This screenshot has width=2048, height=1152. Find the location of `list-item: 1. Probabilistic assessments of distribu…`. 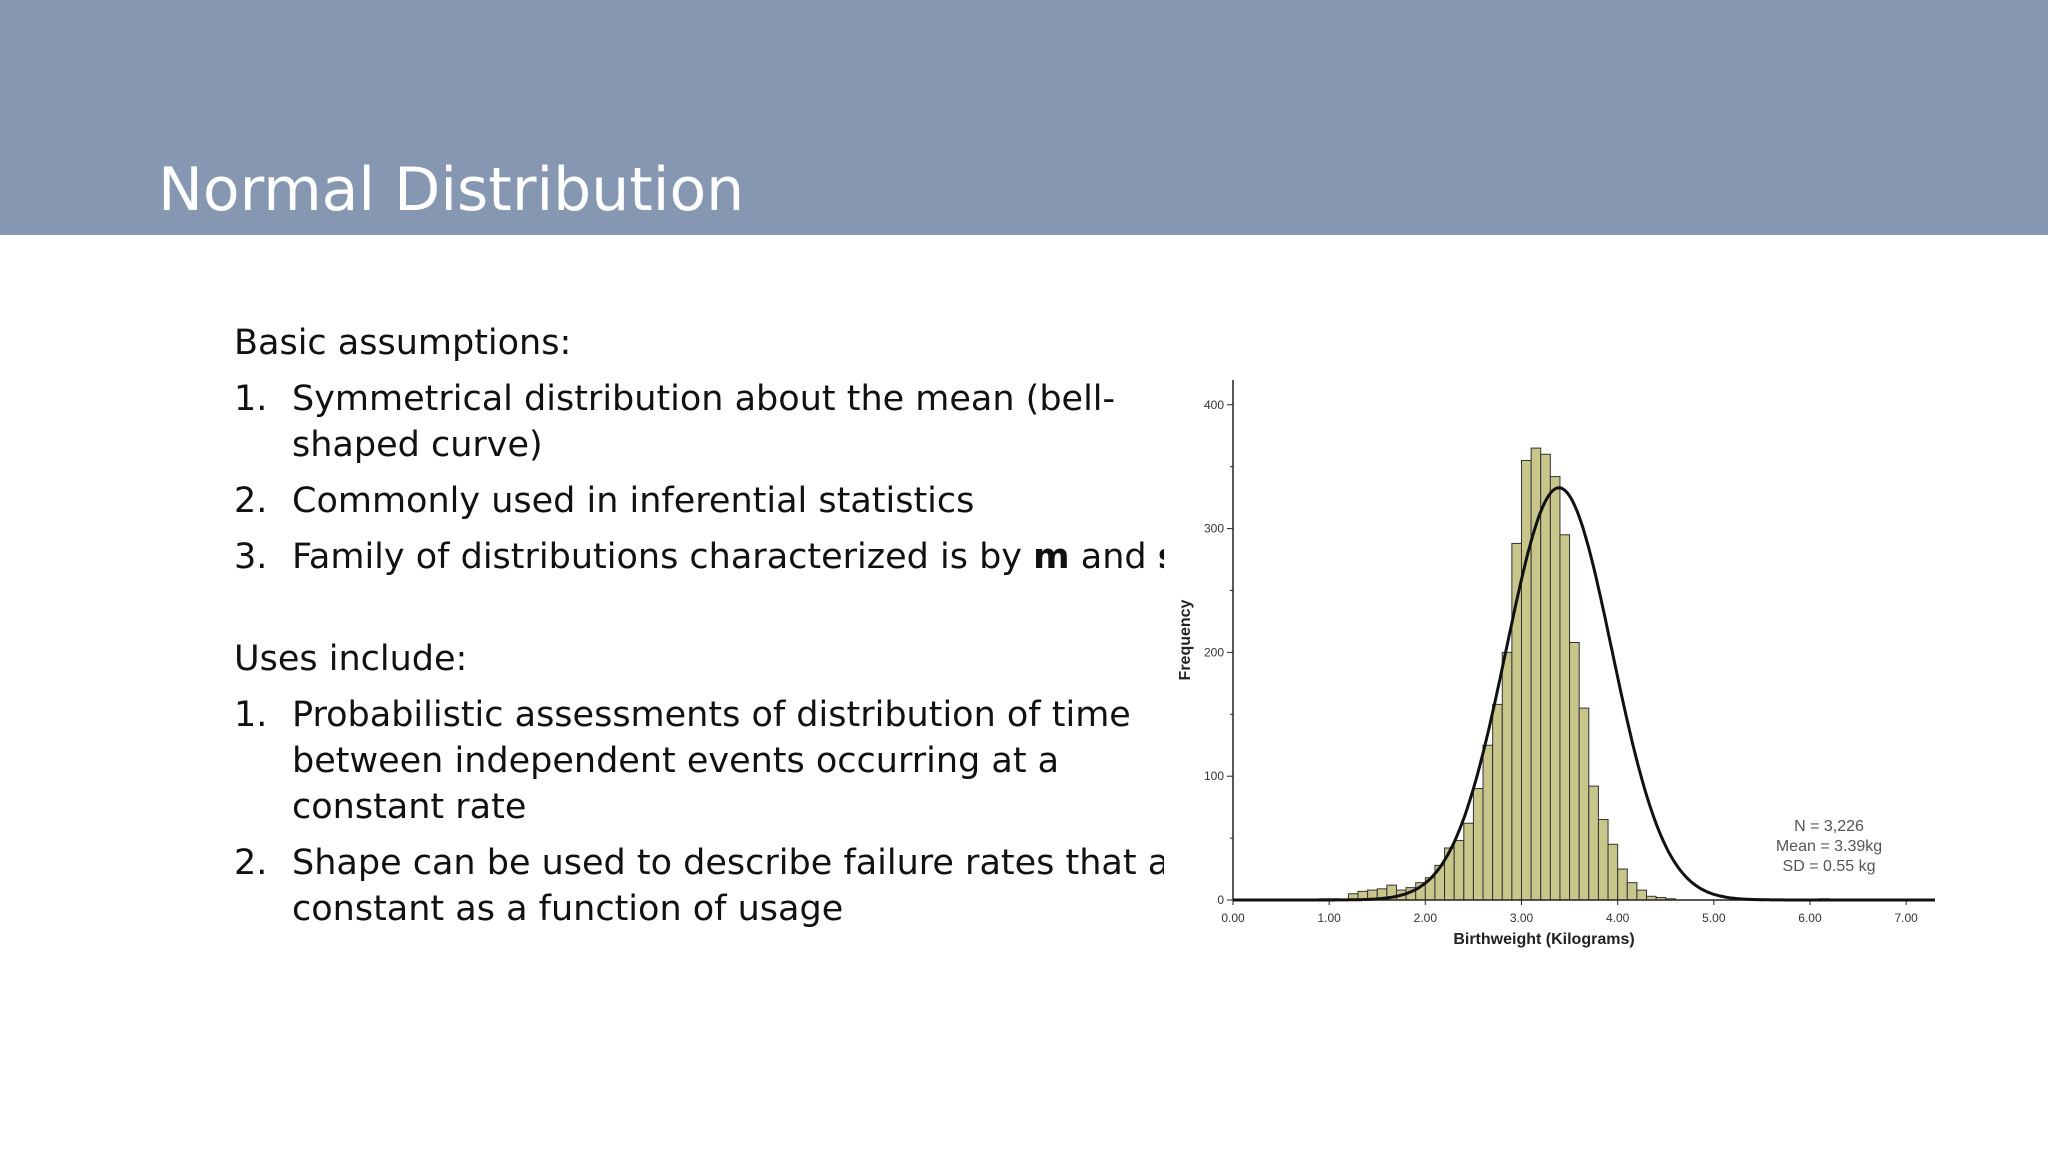

list-item: 1. Probabilistic assessments of distribu… is located at coordinates (699, 761).